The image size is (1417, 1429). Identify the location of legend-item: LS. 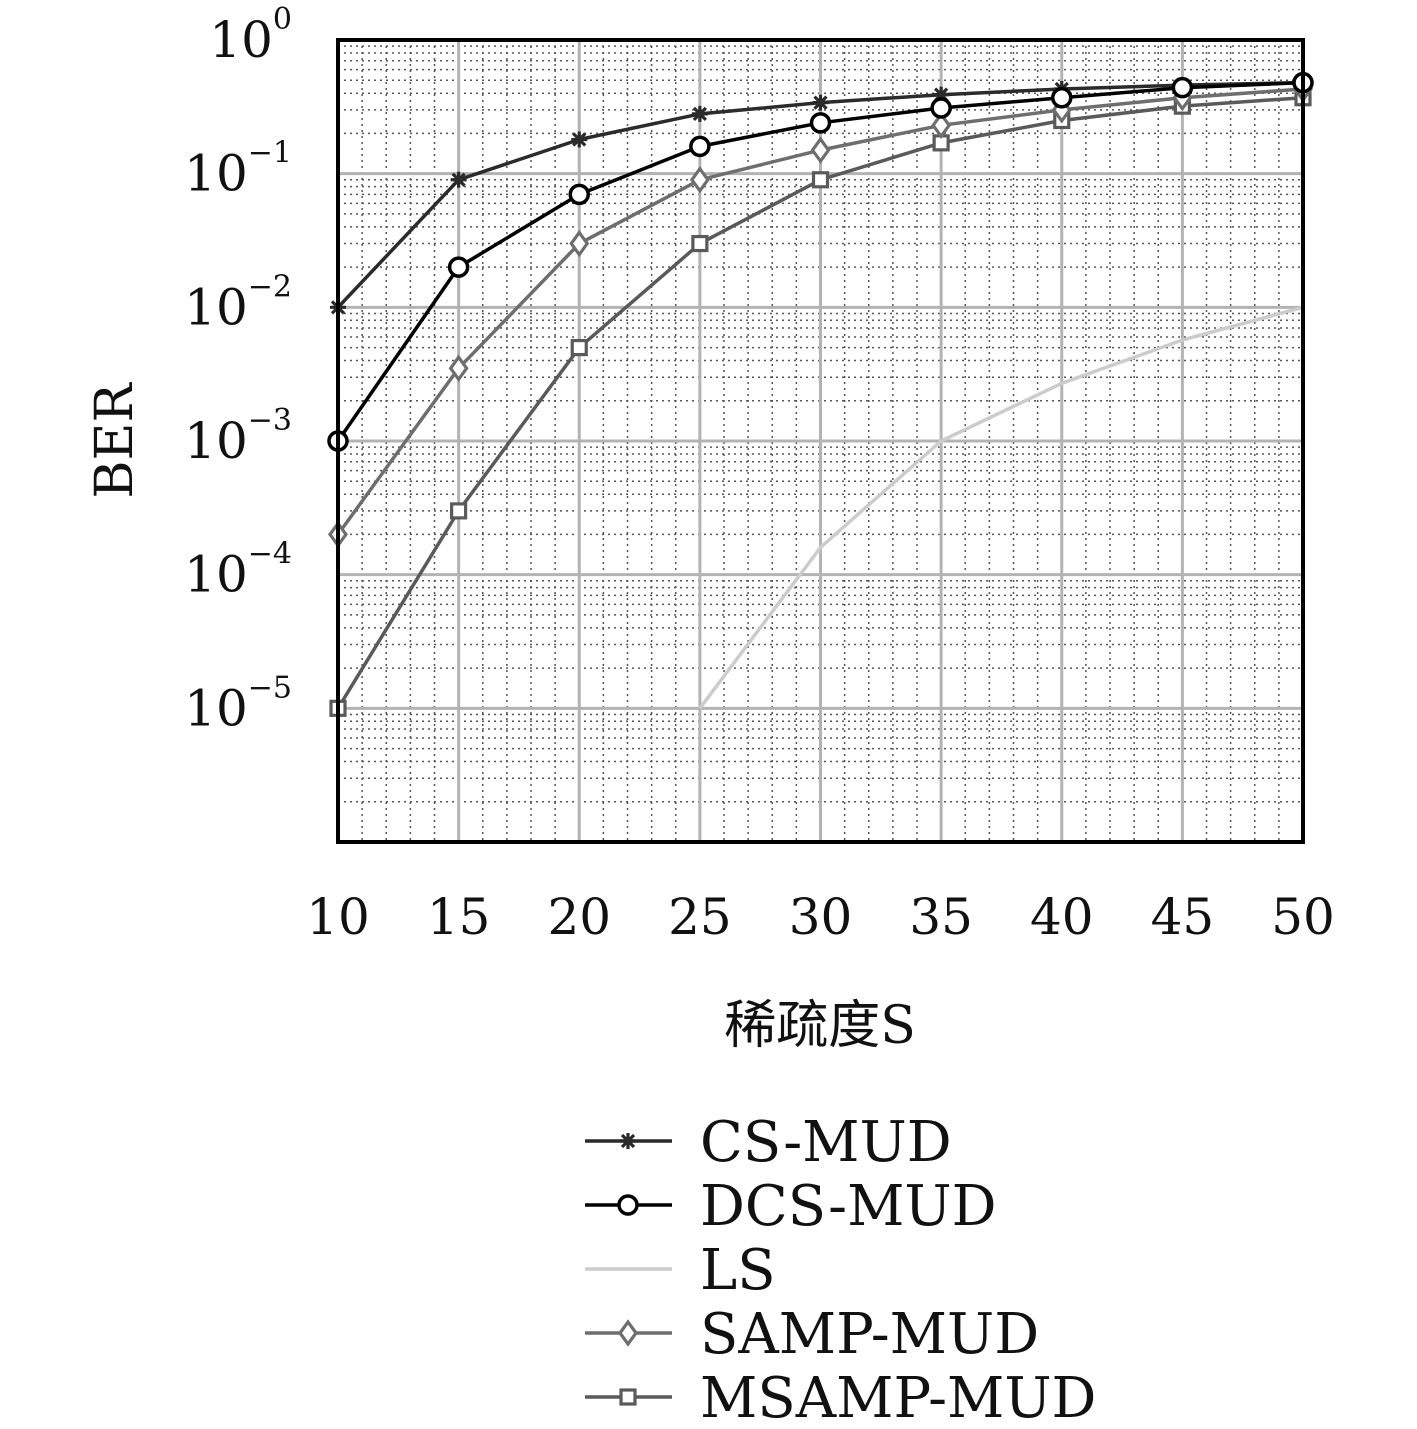
(680, 1270).